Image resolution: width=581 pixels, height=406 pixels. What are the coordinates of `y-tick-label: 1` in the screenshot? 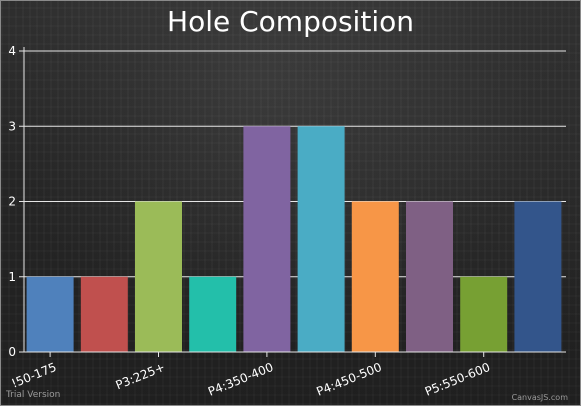 It's located at (12, 277).